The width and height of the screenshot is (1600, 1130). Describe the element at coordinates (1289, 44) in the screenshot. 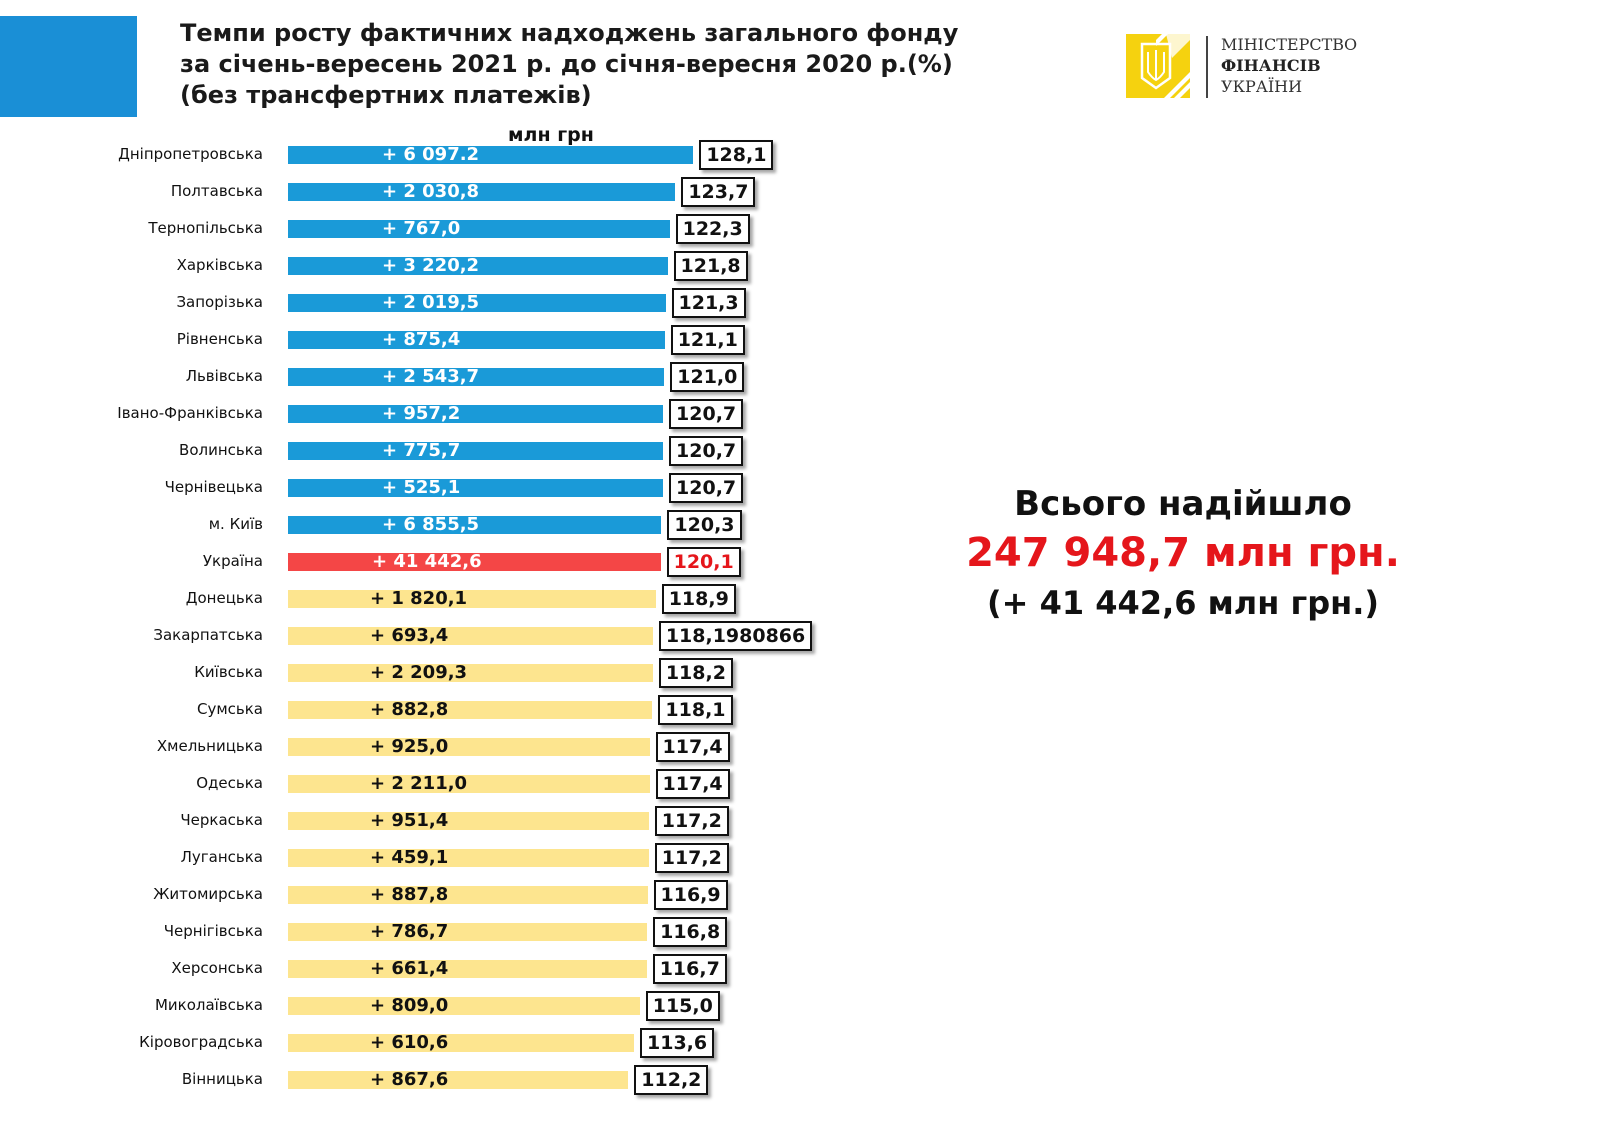

I see `logo-line-1: МІНІСТЕРСТВО` at that location.